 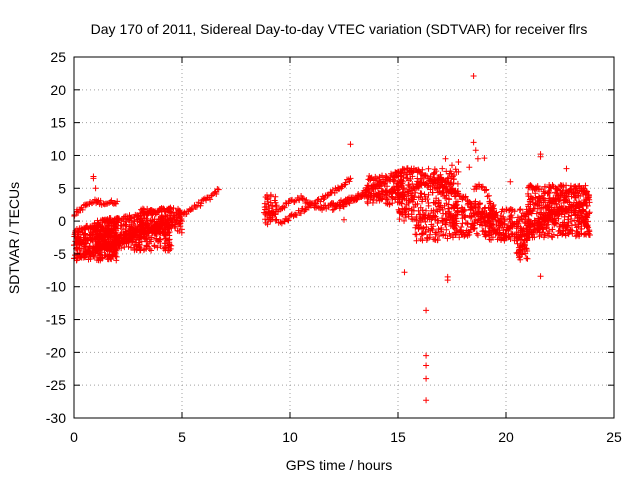 What do you see at coordinates (56, 320) in the screenshot?
I see `y-tick-label: -15` at bounding box center [56, 320].